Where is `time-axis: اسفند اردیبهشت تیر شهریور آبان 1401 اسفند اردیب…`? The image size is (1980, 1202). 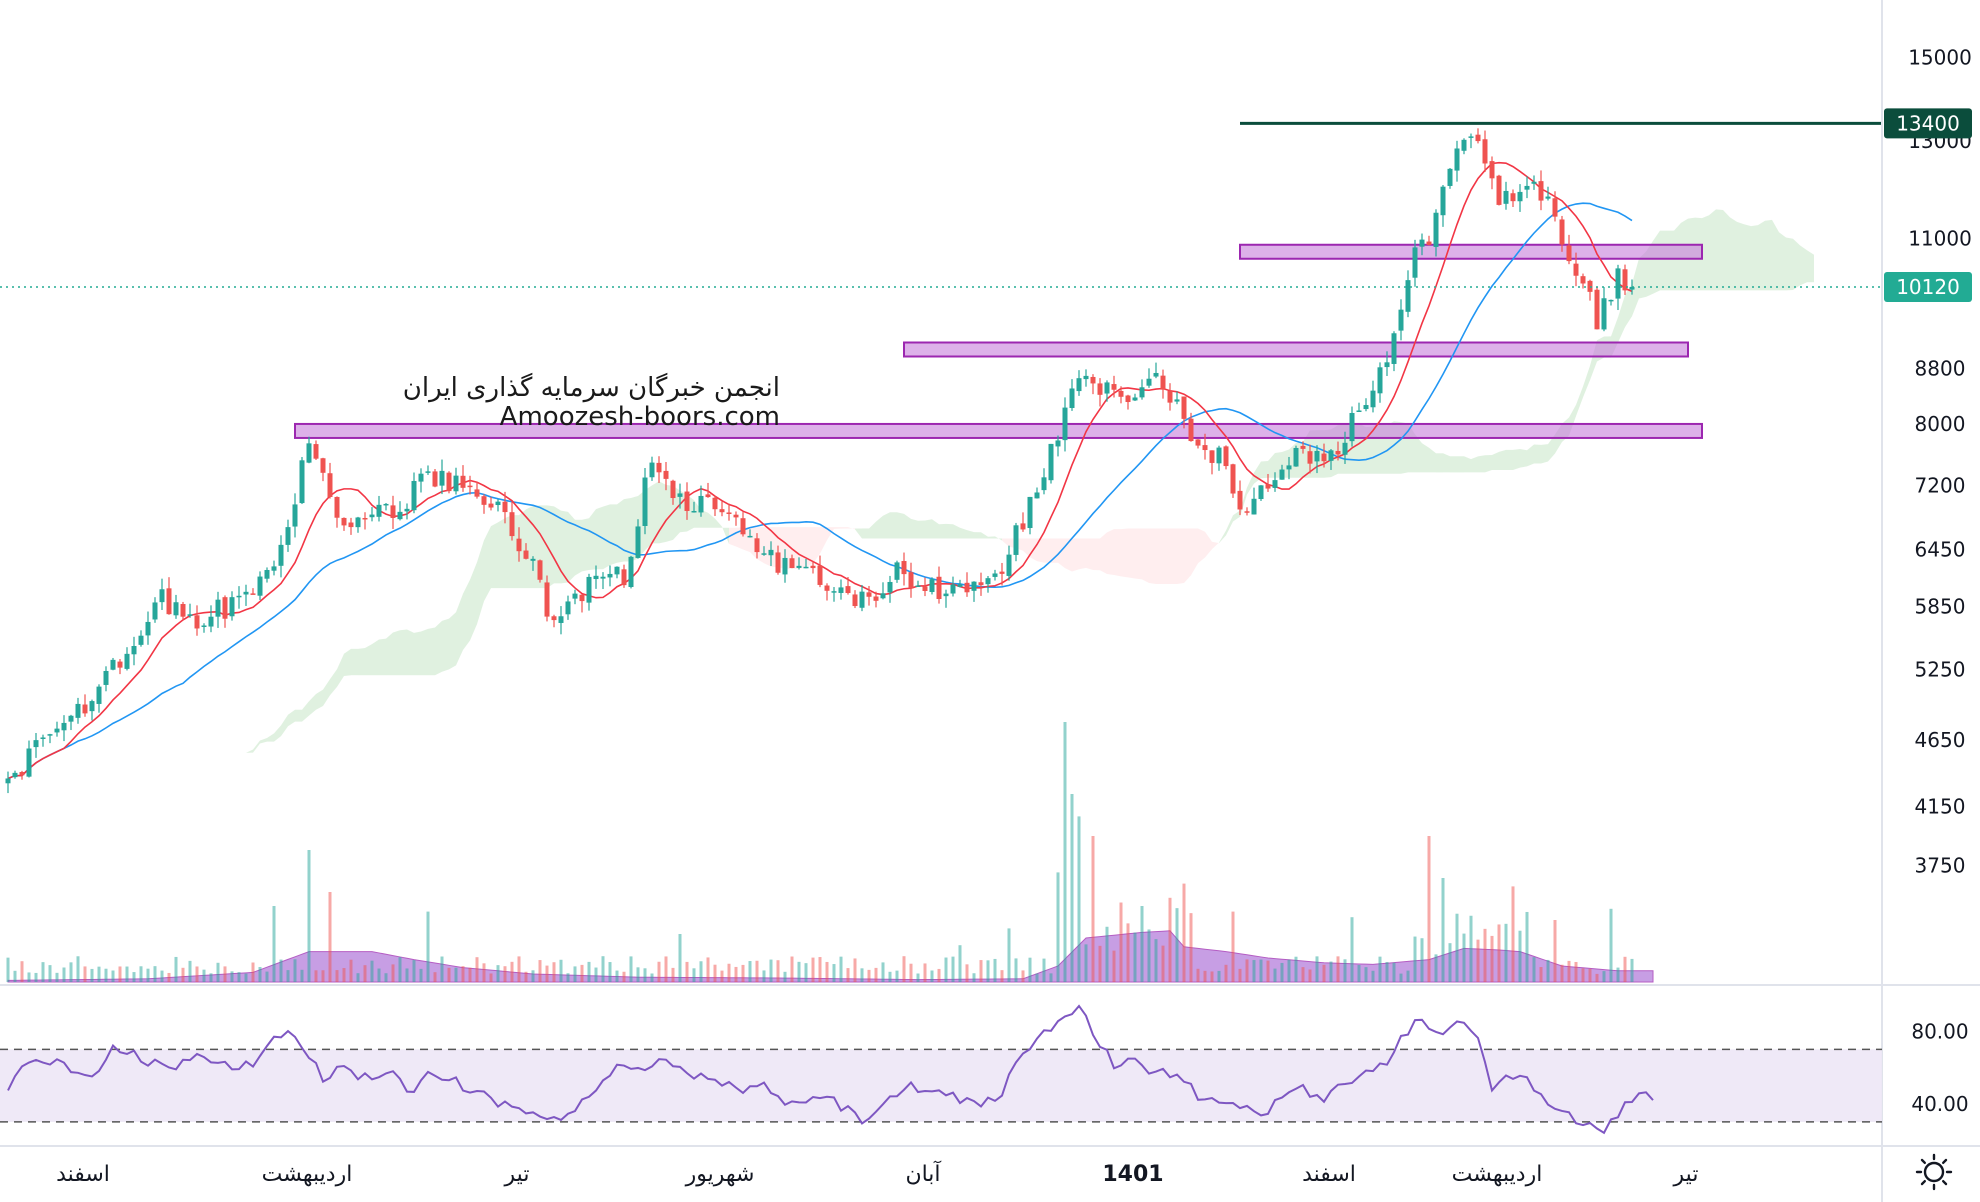 time-axis: اسفند اردیبهشت تیر شهریور آبان 1401 اسفند اردیب… is located at coordinates (877, 1173).